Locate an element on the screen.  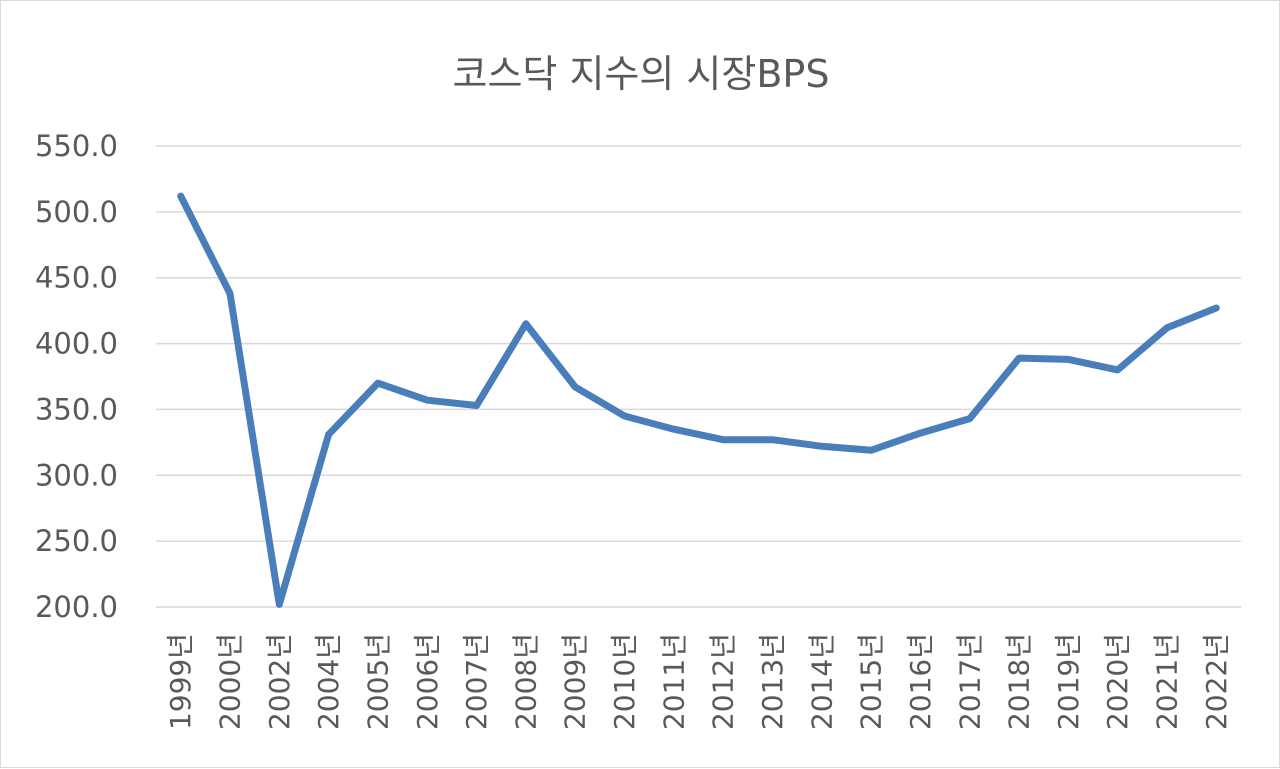
x-tick-label: 2005년 is located at coordinates (377, 681).